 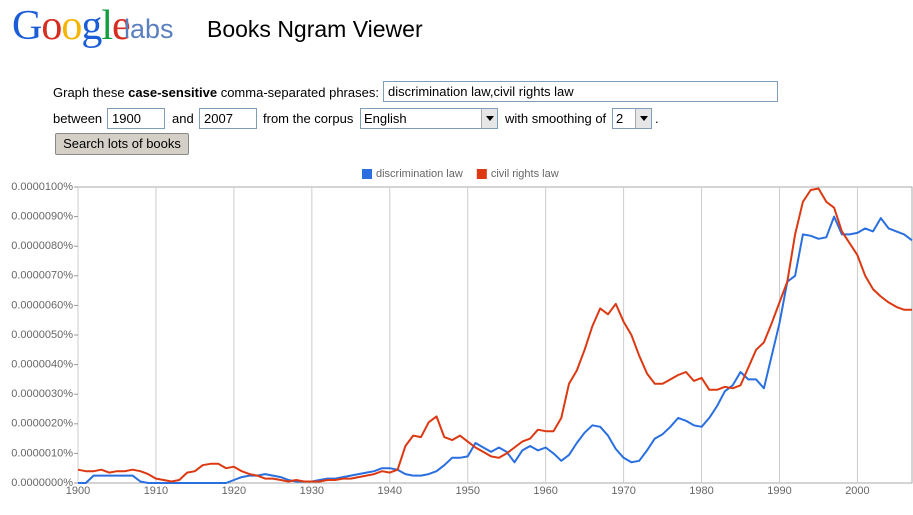 I want to click on logo-letter: G, so click(x=27, y=26).